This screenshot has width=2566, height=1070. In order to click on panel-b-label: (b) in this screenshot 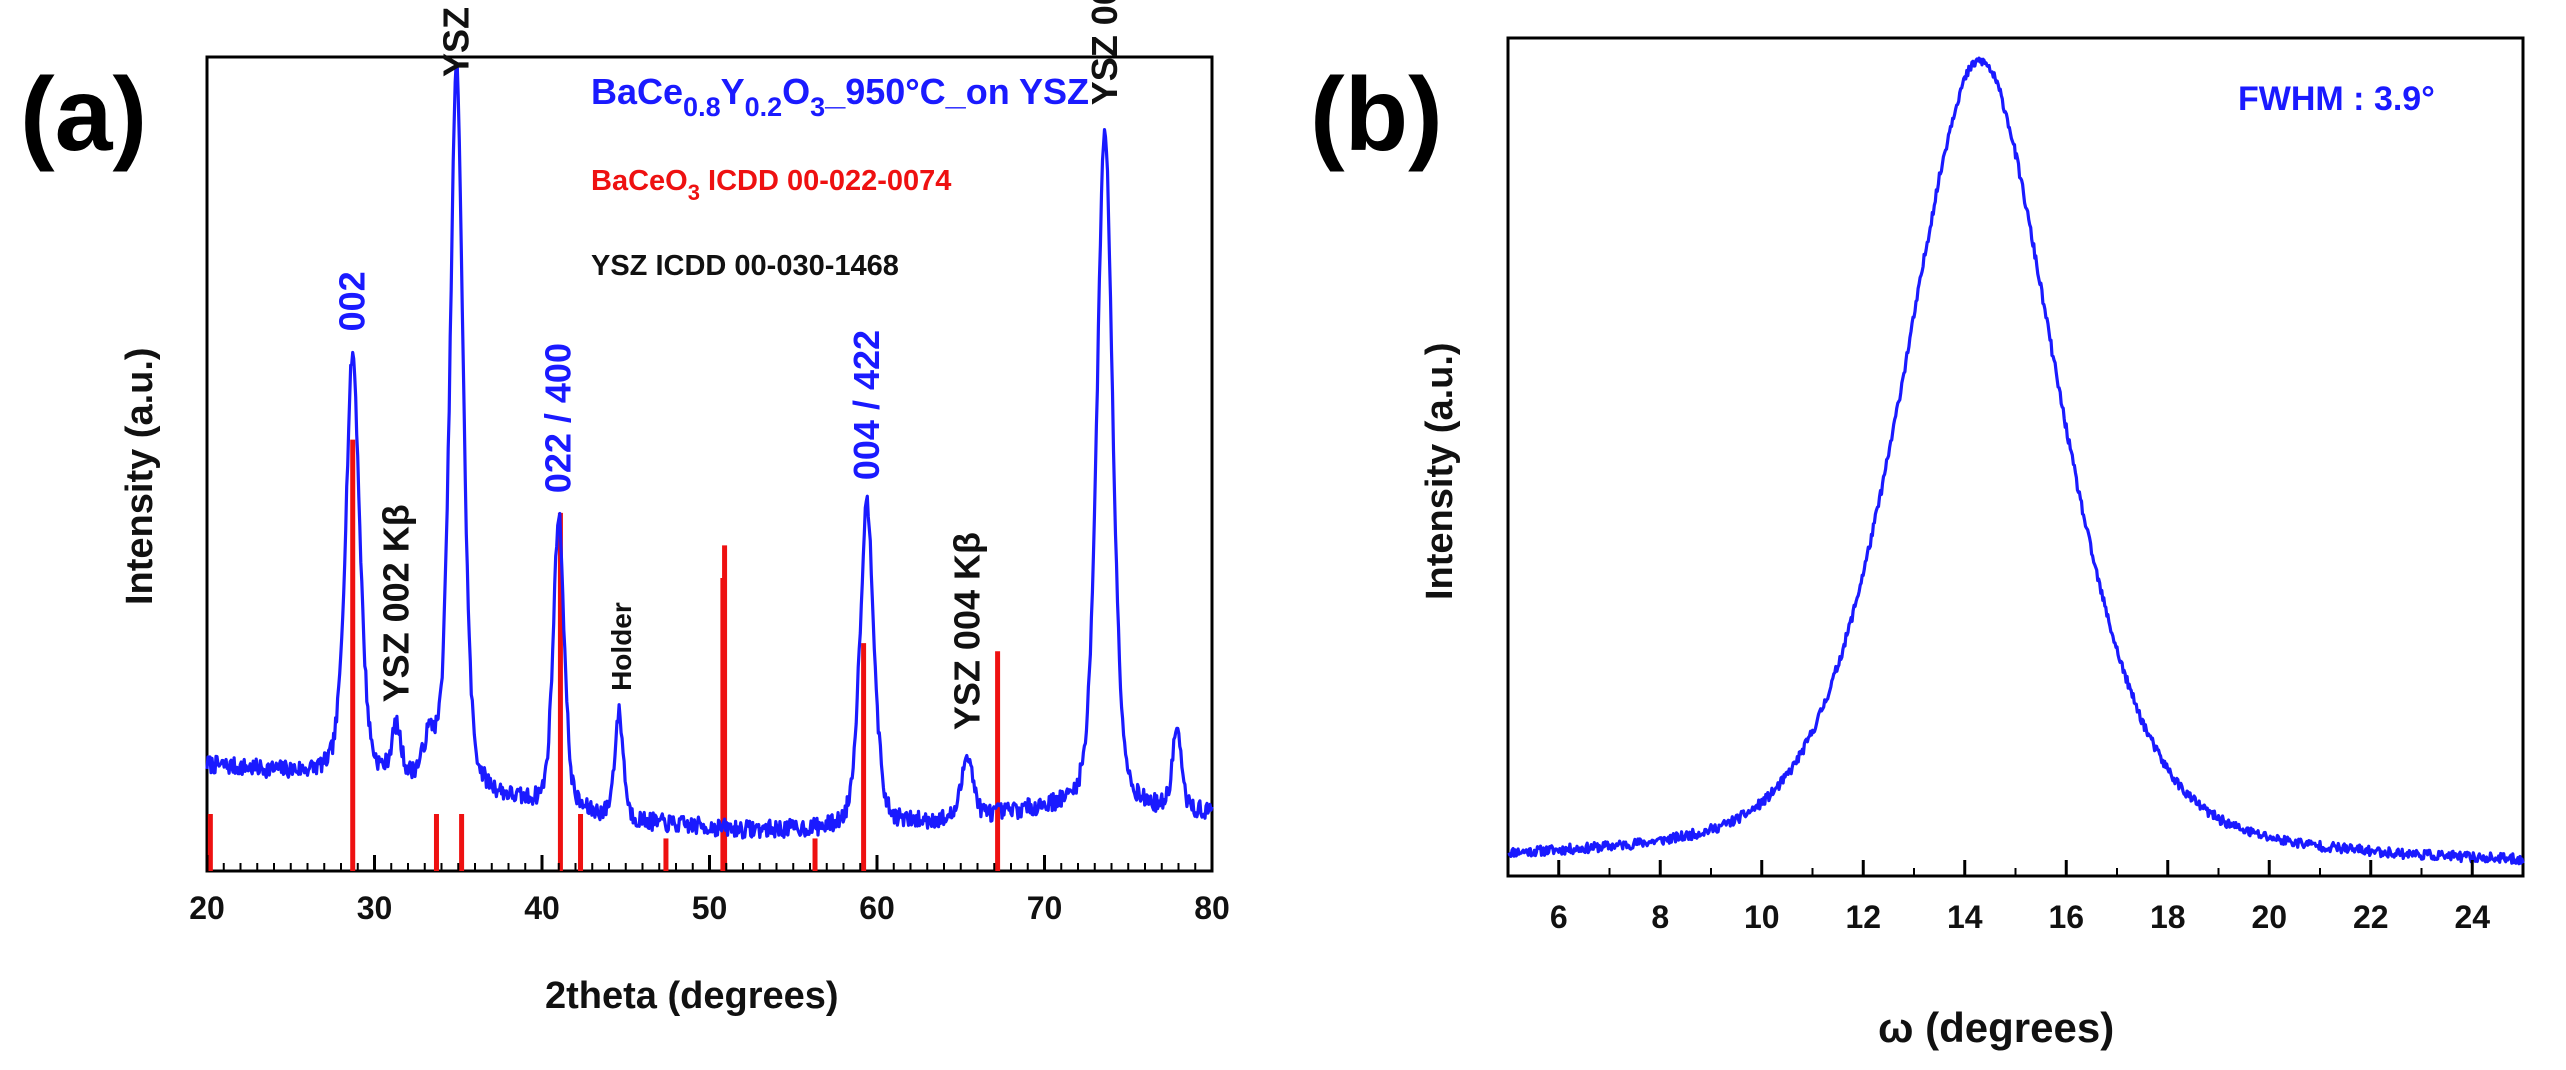, I will do `click(1376, 115)`.